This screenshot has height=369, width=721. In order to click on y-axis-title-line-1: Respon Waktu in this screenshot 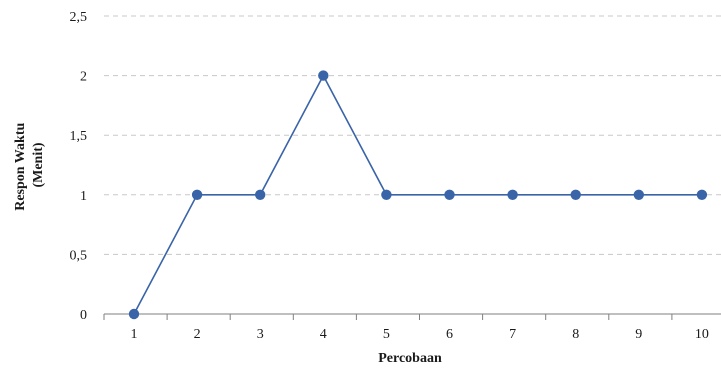, I will do `click(20, 167)`.